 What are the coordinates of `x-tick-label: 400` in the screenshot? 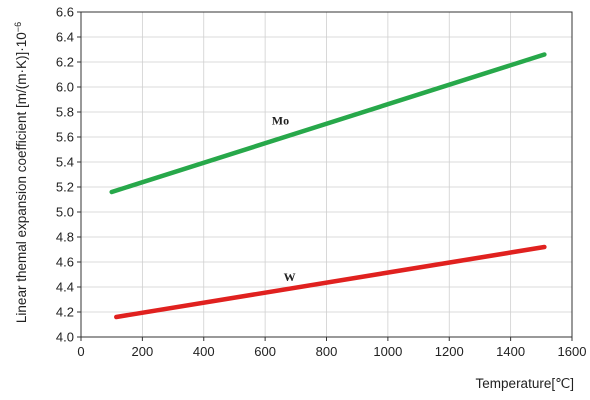 It's located at (204, 351).